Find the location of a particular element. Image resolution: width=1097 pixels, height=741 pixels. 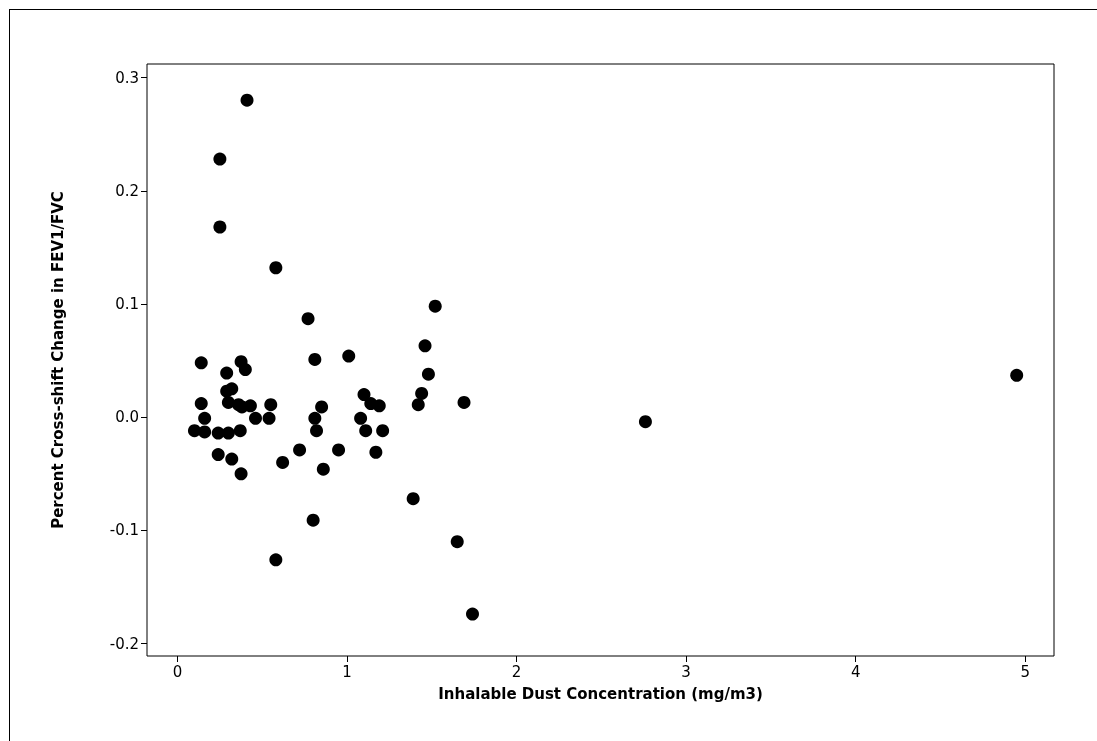

y-tick-label: 0.1 is located at coordinates (127, 303).